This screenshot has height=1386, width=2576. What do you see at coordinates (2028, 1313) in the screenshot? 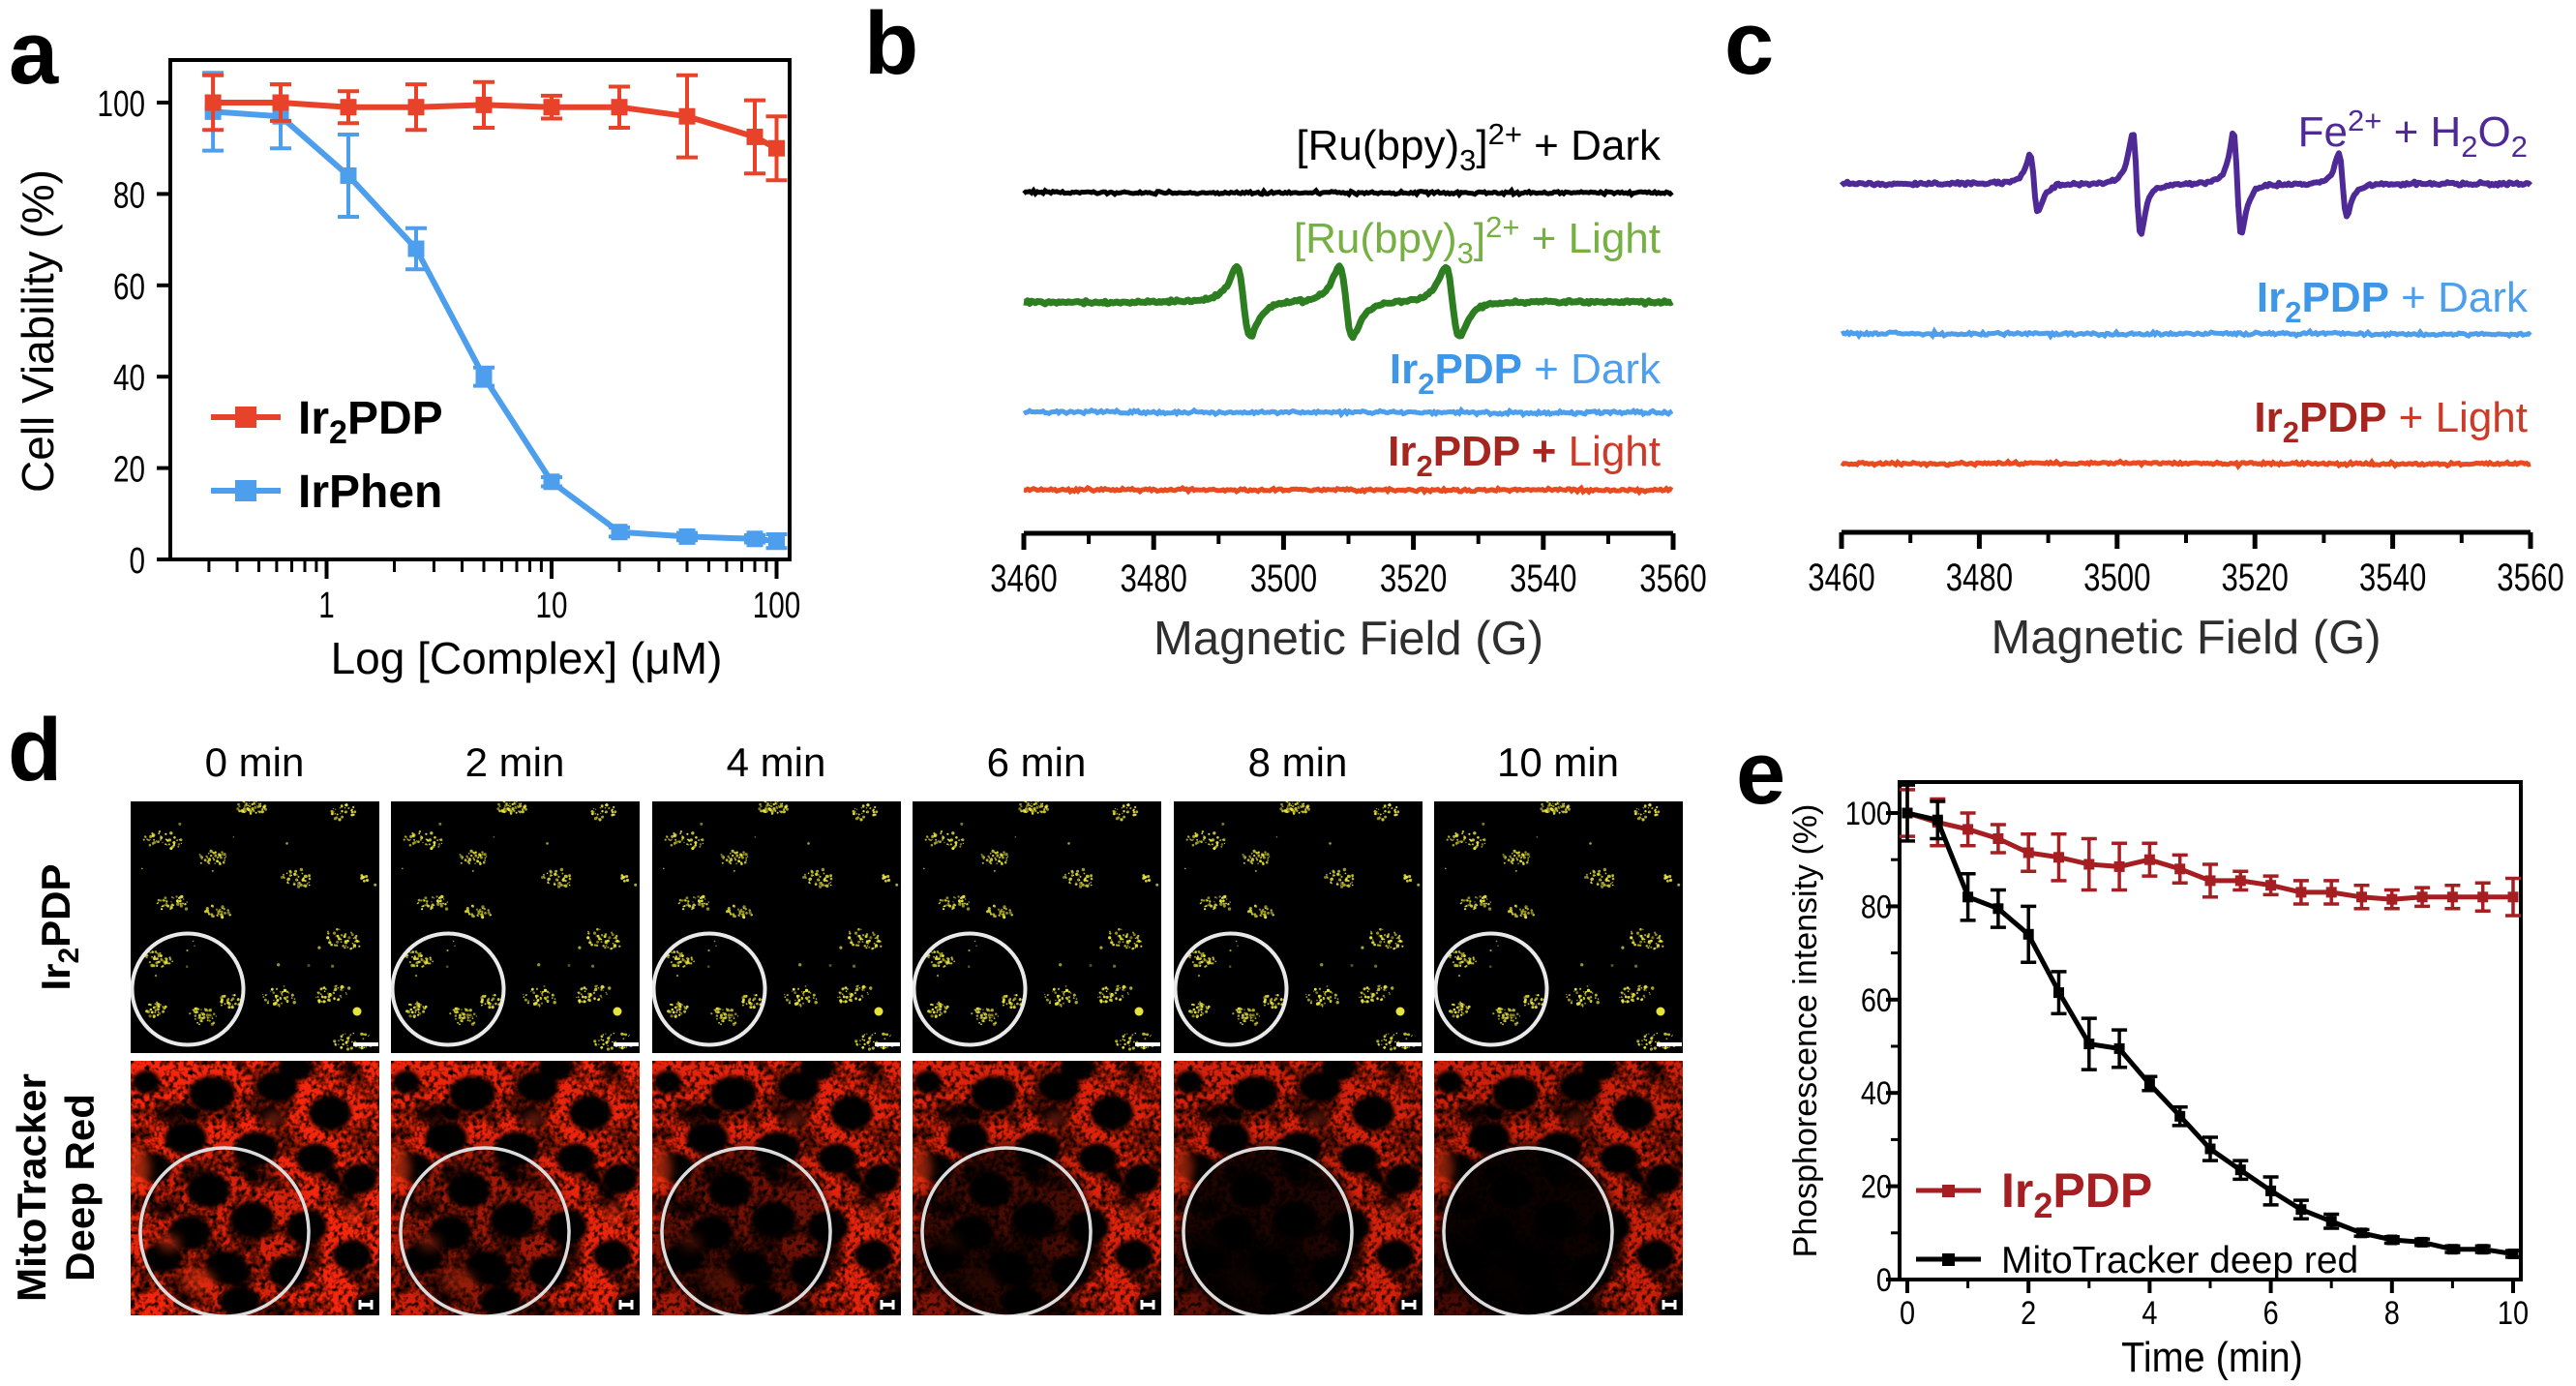
I see `svg-text: 2` at bounding box center [2028, 1313].